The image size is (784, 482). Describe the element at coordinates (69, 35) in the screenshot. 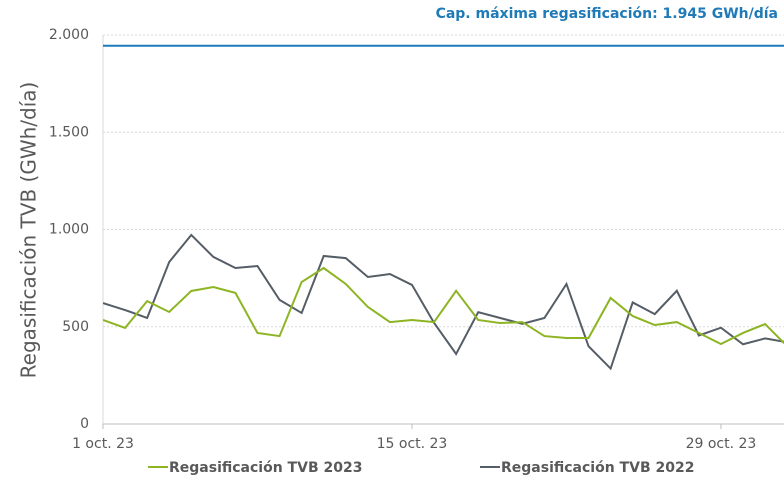

I see `y-tick-label: 2.000` at that location.